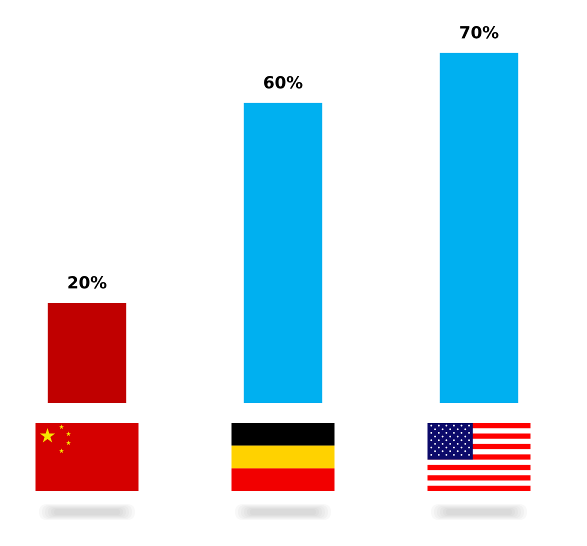  I want to click on data-label: 20%, so click(87, 282).